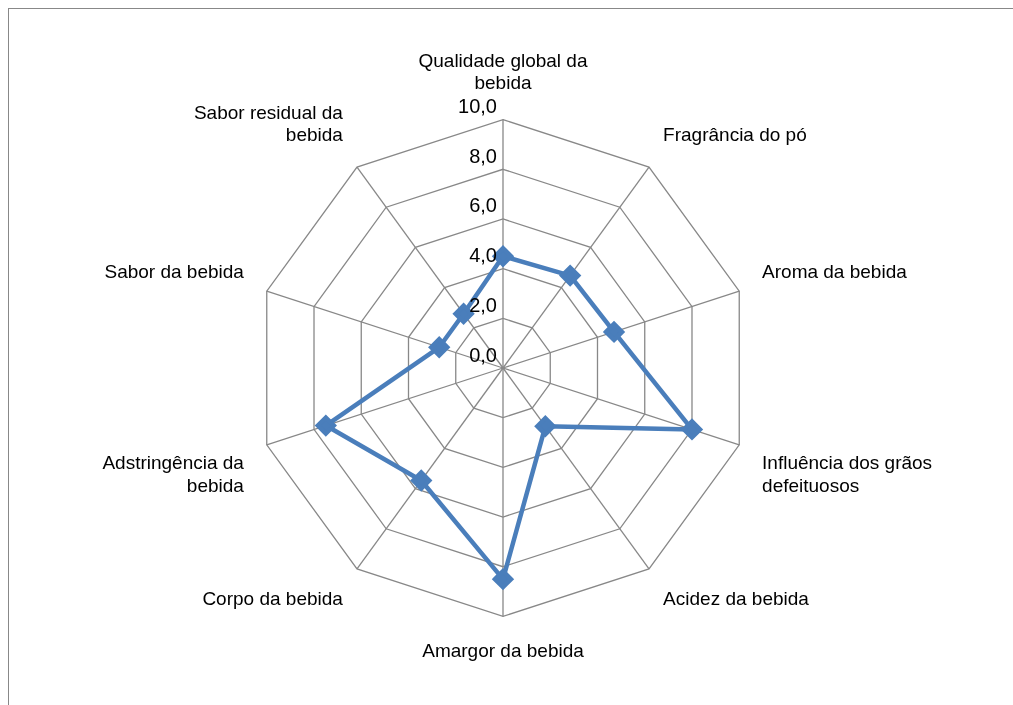 This screenshot has width=1013, height=705. Describe the element at coordinates (268, 123) in the screenshot. I see `spoke-label: Sabor residual da bebida` at that location.